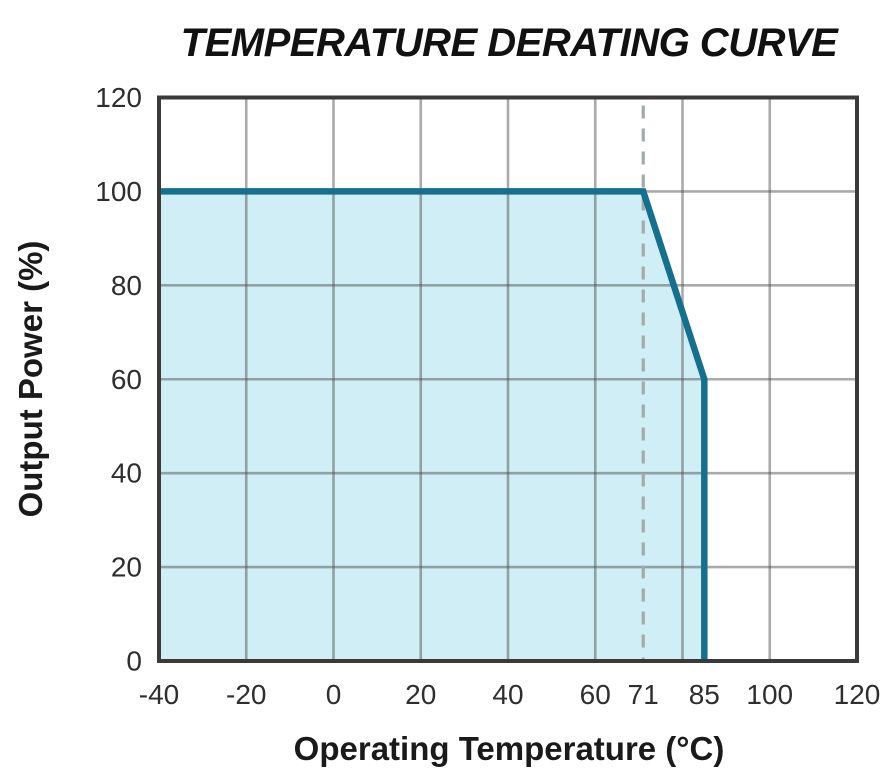 Image resolution: width=884 pixels, height=774 pixels. What do you see at coordinates (126, 379) in the screenshot?
I see `y-tick-label: 60` at bounding box center [126, 379].